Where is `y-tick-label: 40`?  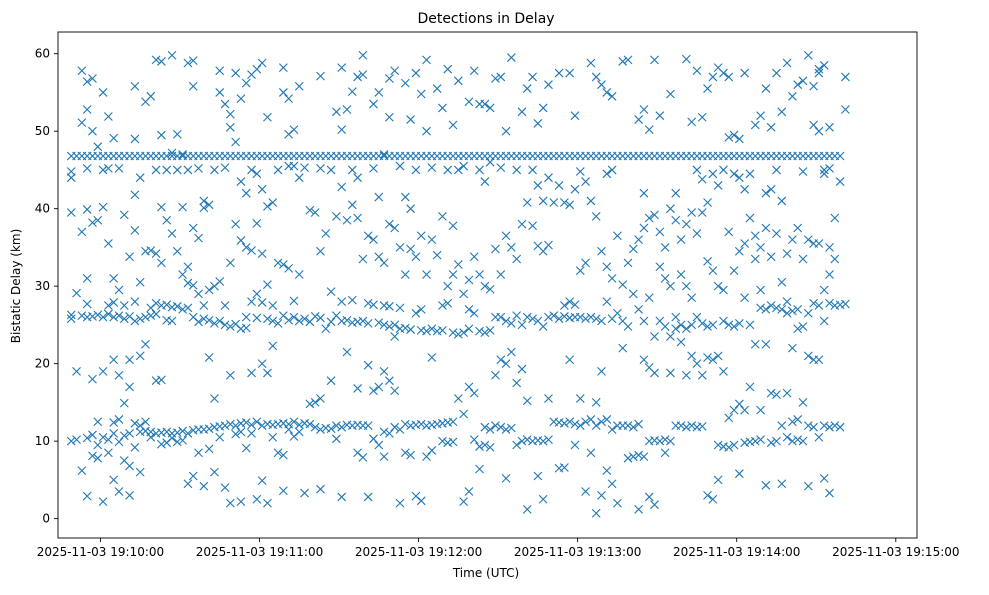 y-tick-label: 40 is located at coordinates (42, 209).